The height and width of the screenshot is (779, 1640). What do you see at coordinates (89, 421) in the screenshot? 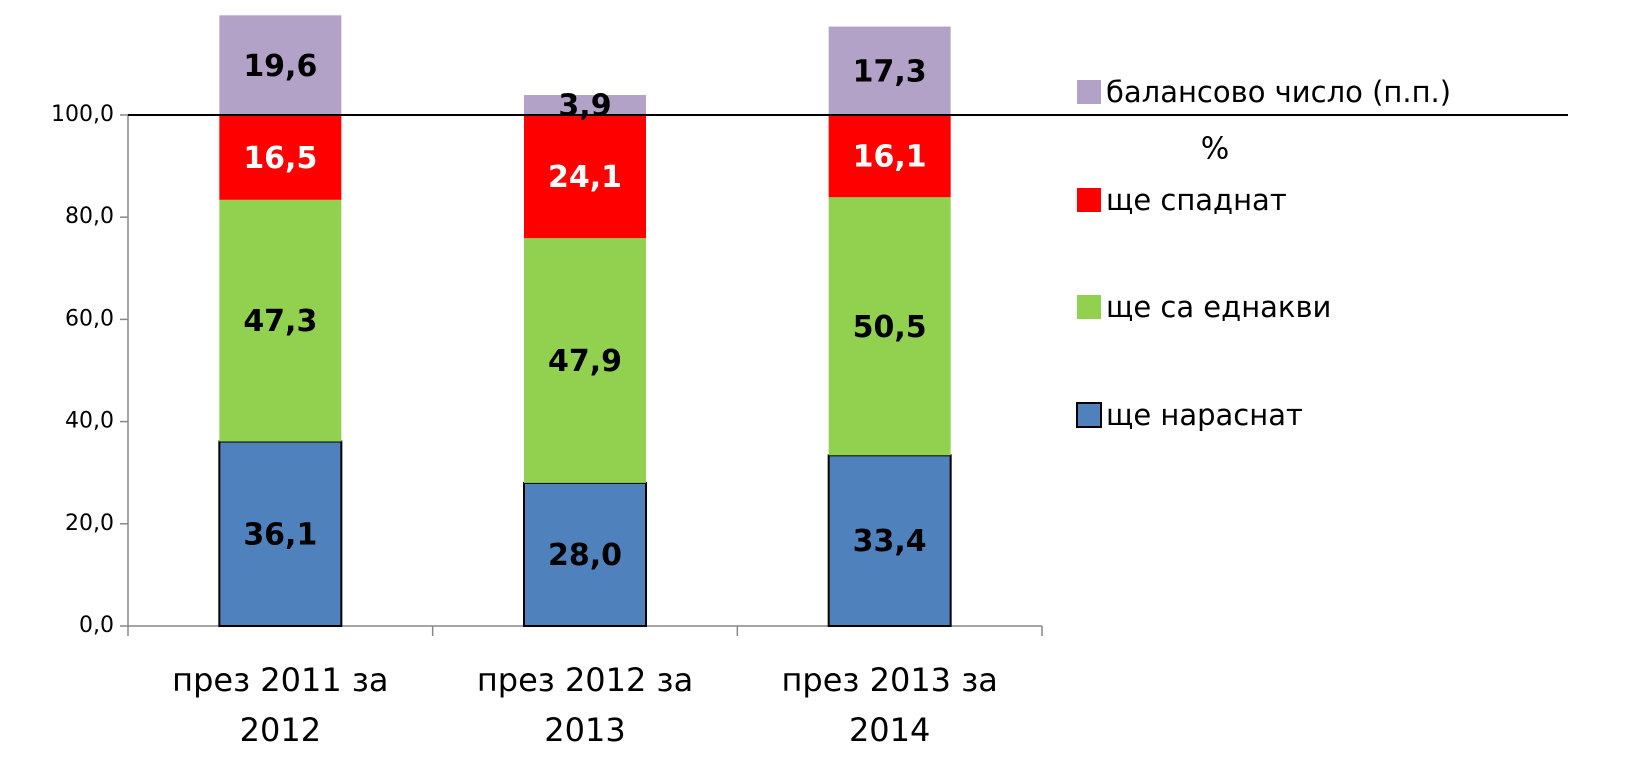
I see `y-tick-label: 40,0` at bounding box center [89, 421].